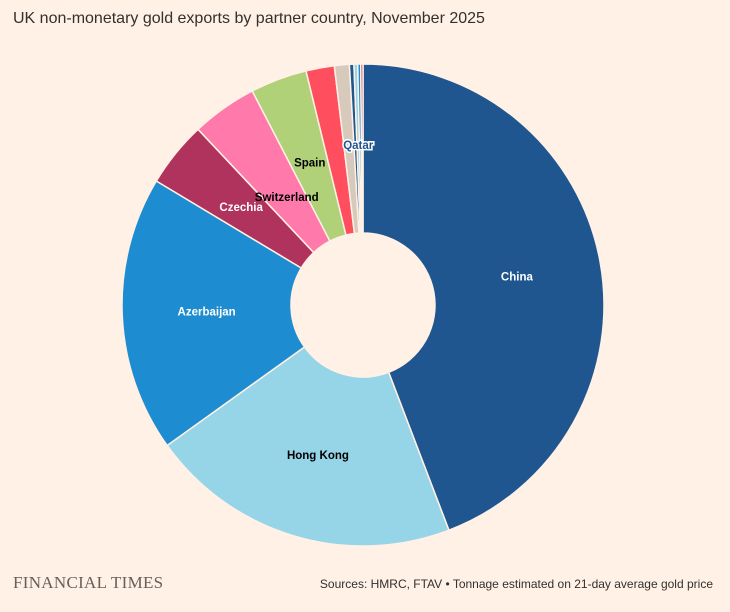  What do you see at coordinates (287, 198) in the screenshot?
I see `label-switzerland: Switzerland` at bounding box center [287, 198].